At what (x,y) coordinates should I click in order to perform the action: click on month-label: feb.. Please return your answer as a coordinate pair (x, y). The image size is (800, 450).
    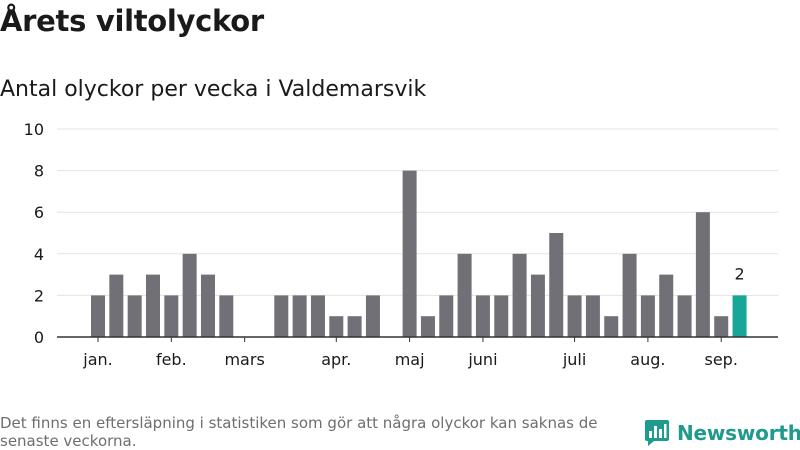
    Looking at the image, I should click on (171, 359).